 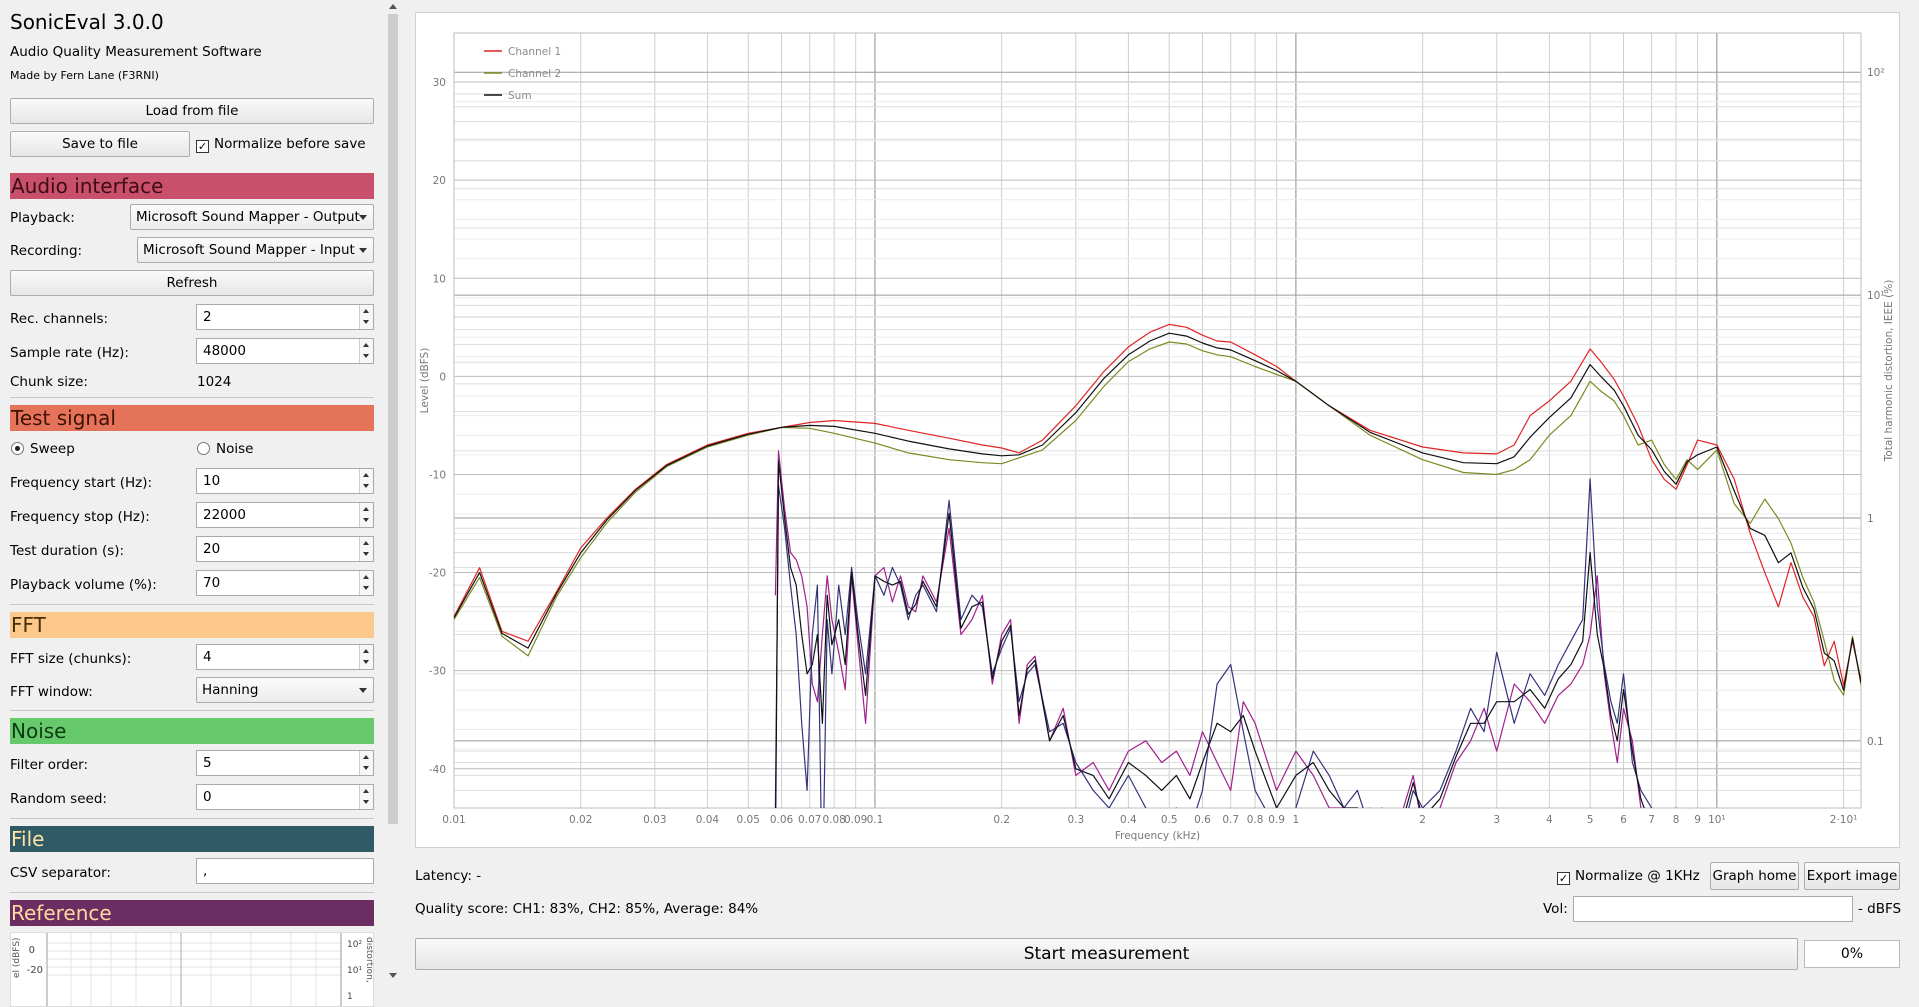 I want to click on x-tick-label: 9, so click(x=1697, y=820).